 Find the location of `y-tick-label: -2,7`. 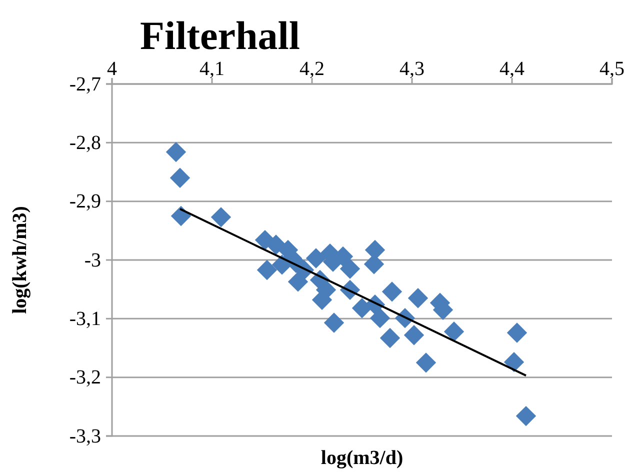

y-tick-label: -2,7 is located at coordinates (85, 84).